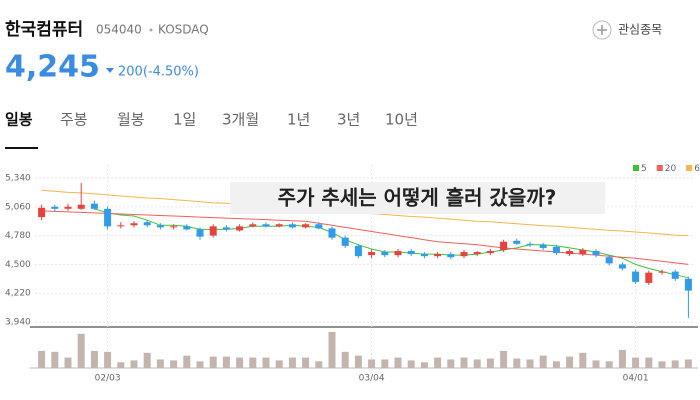 Image resolution: width=700 pixels, height=400 pixels. I want to click on y-tick-label: 5,060, so click(18, 207).